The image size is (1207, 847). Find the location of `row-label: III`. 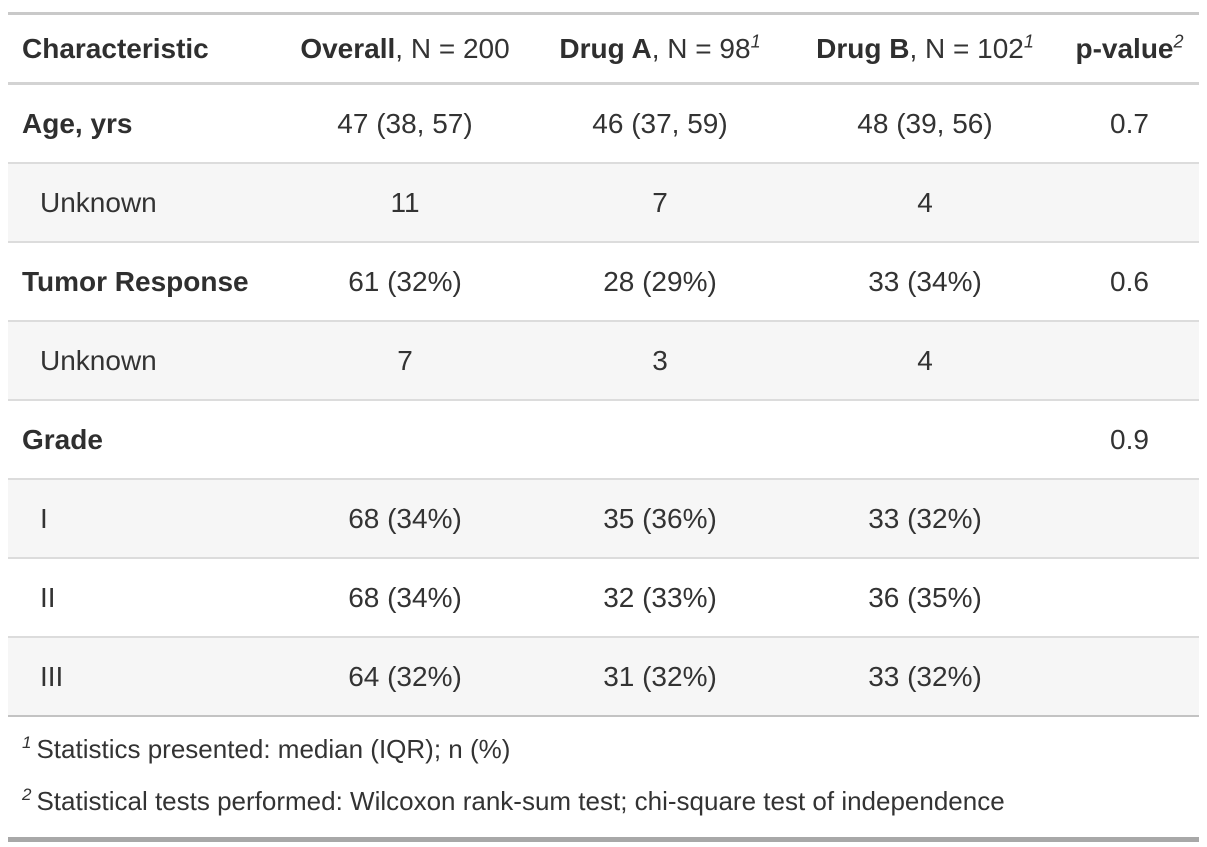

row-label: III is located at coordinates (52, 676).